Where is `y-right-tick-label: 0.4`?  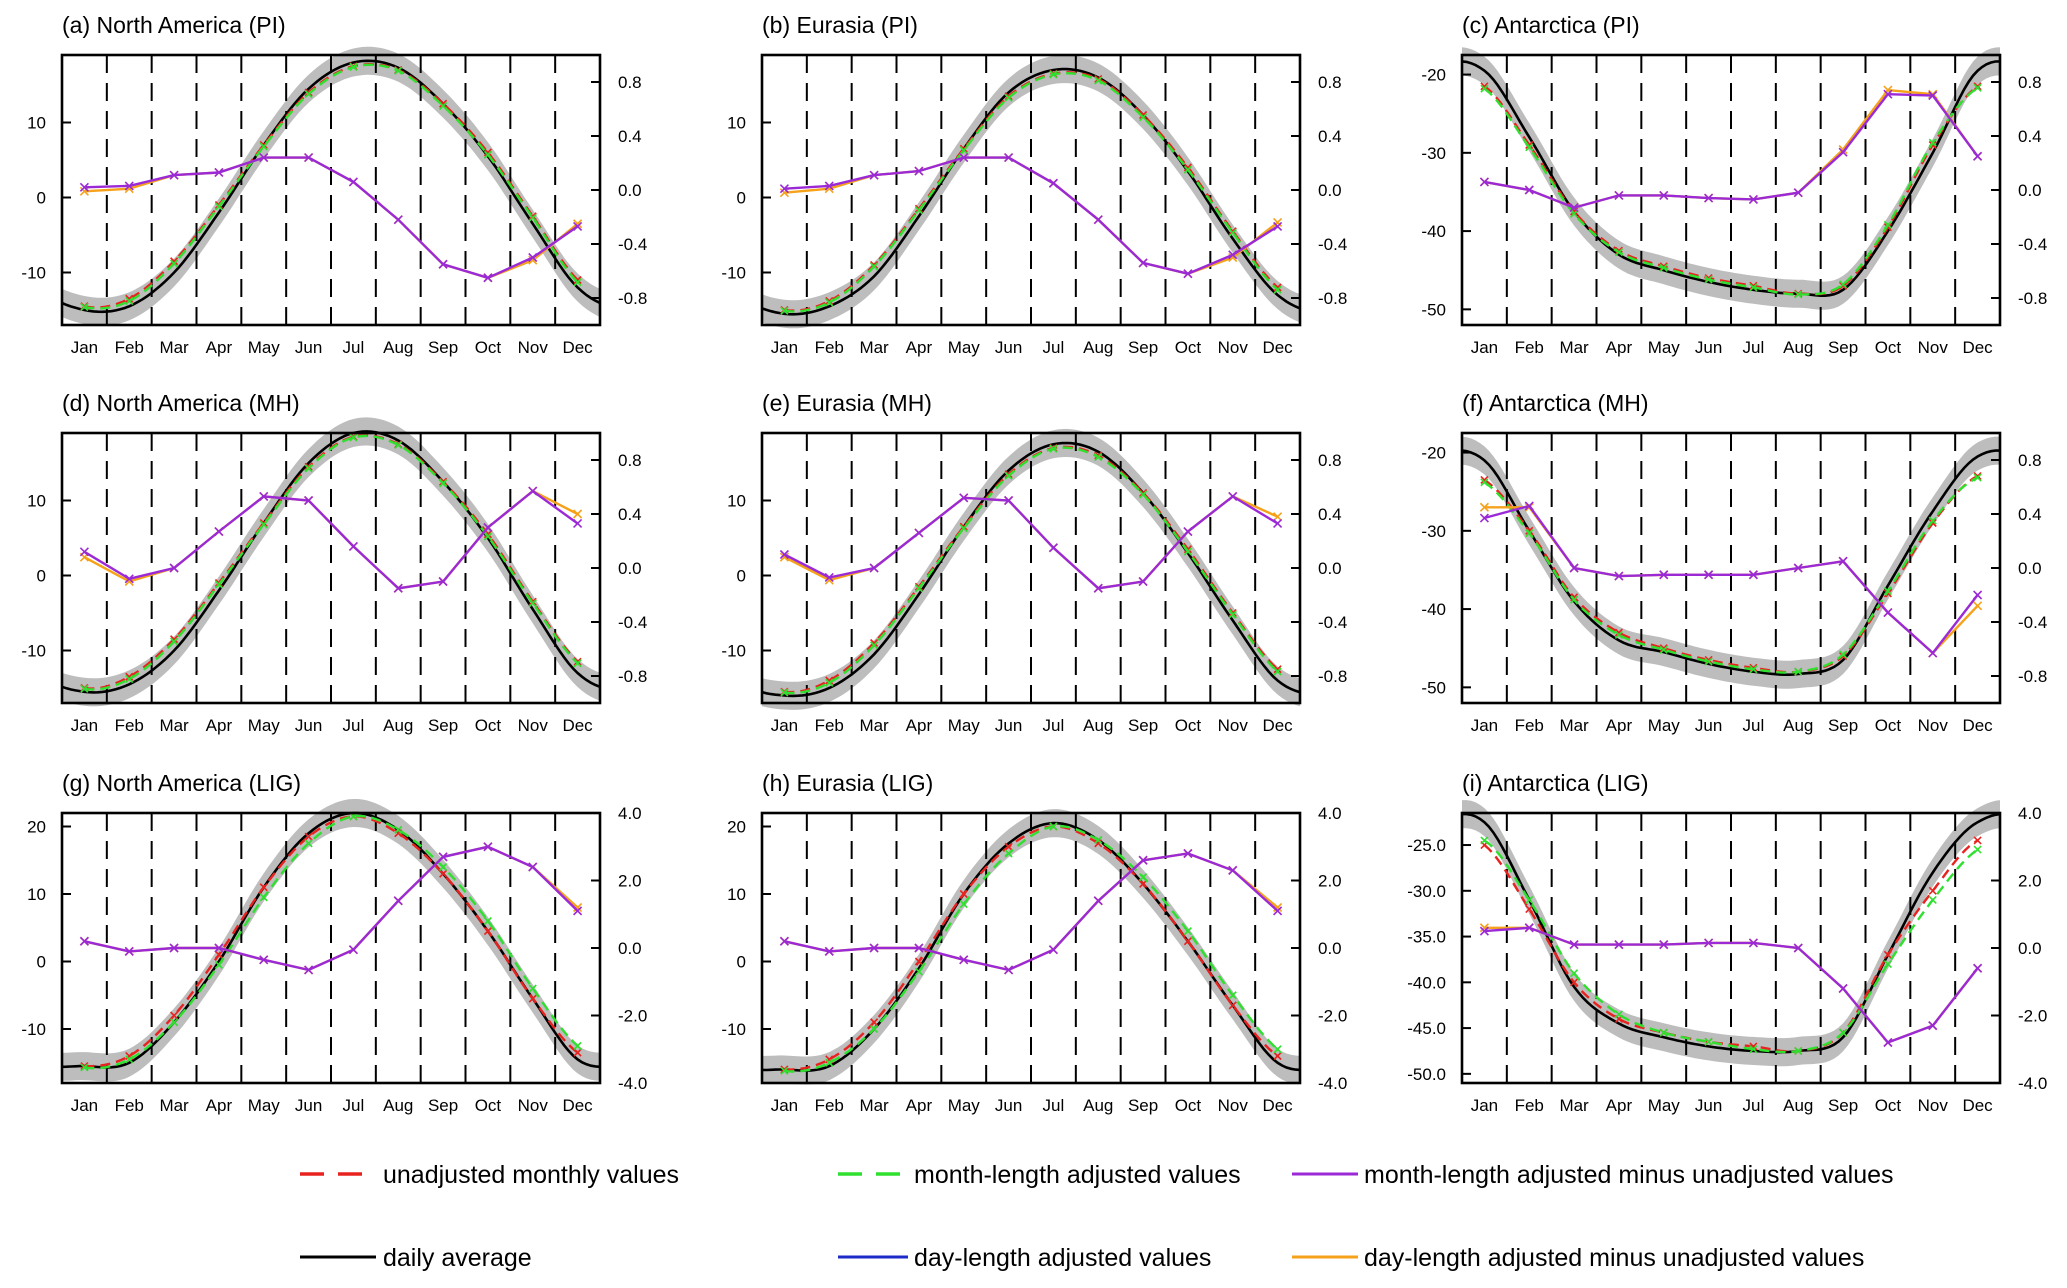
y-right-tick-label: 0.4 is located at coordinates (1330, 514).